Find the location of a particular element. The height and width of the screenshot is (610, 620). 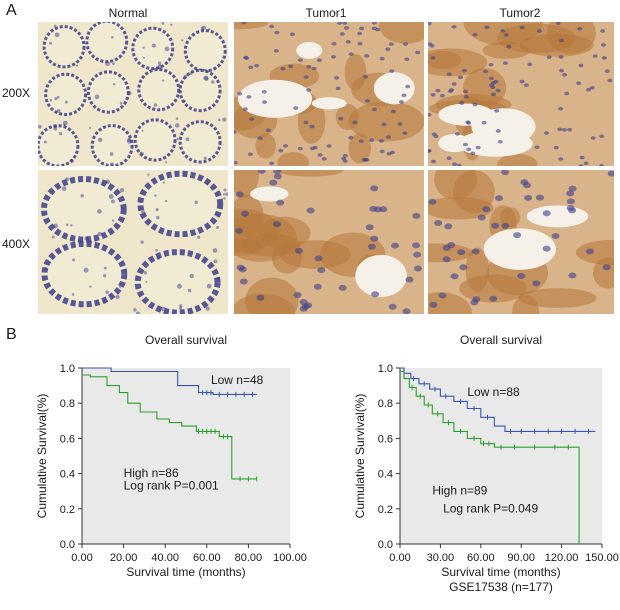

column-header-normal: Normal is located at coordinates (128, 13).